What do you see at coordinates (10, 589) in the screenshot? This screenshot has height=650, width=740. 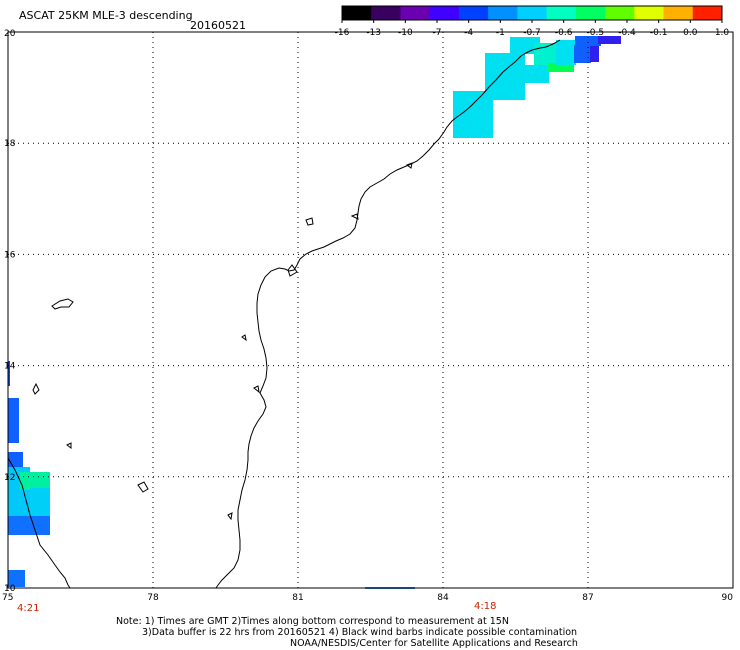 I see `y-tick-label: 10` at bounding box center [10, 589].